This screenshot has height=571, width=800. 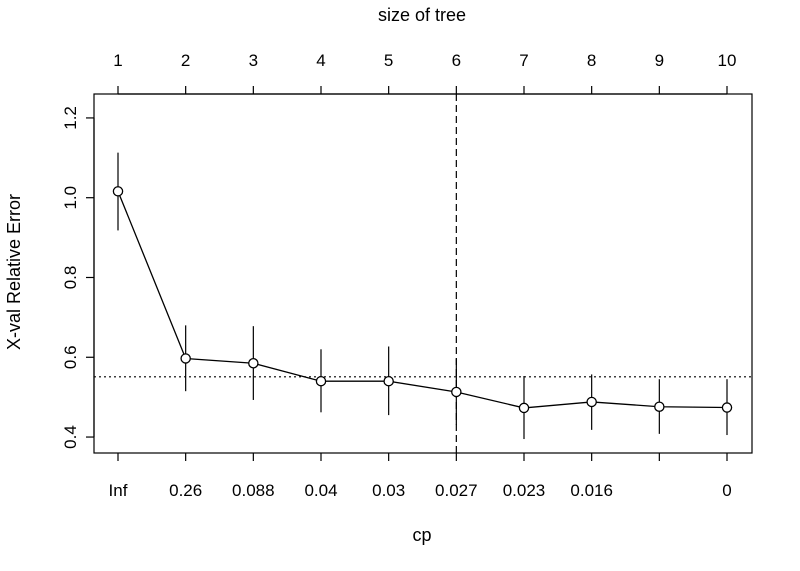 I want to click on y-tick-label: 1.0, so click(x=70, y=198).